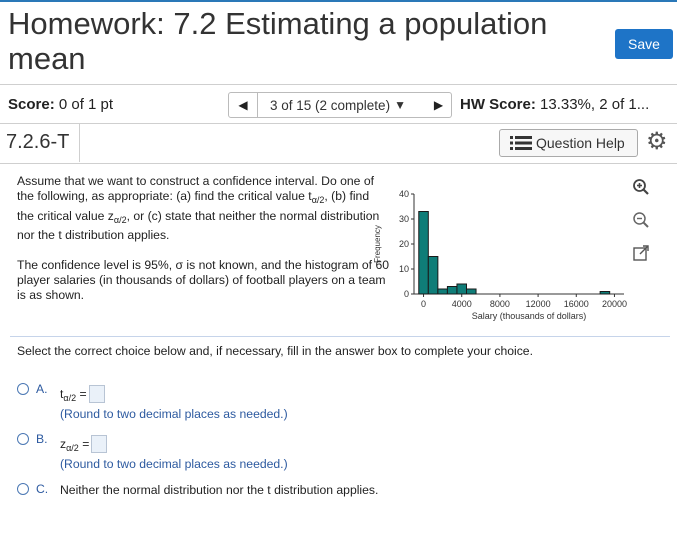 The image size is (677, 542). Describe the element at coordinates (462, 304) in the screenshot. I see `x-tick-label: 4000` at that location.